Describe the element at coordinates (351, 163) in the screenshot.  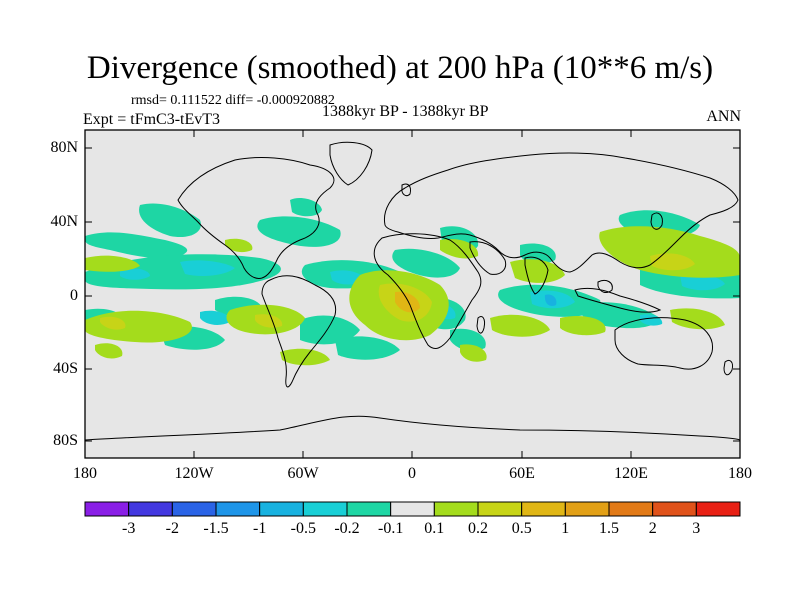
I see `coast-greenland` at that location.